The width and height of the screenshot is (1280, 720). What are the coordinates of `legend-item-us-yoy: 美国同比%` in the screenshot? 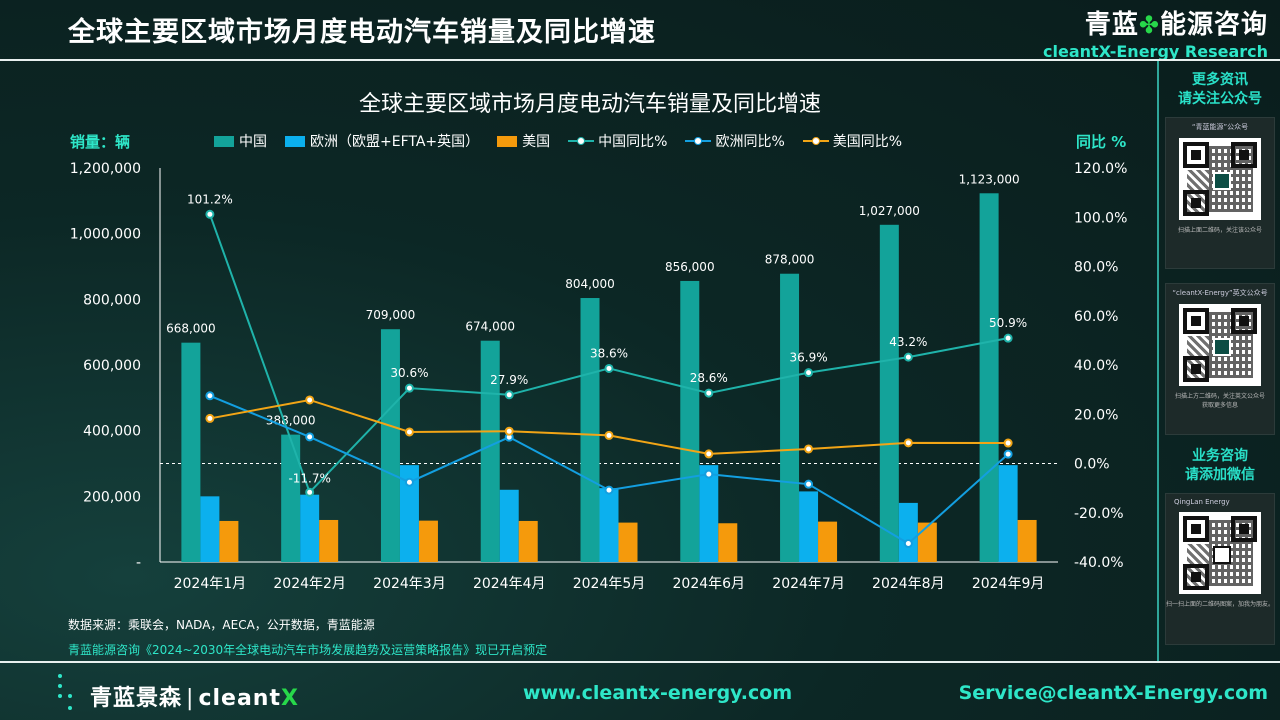 It's located at (852, 141).